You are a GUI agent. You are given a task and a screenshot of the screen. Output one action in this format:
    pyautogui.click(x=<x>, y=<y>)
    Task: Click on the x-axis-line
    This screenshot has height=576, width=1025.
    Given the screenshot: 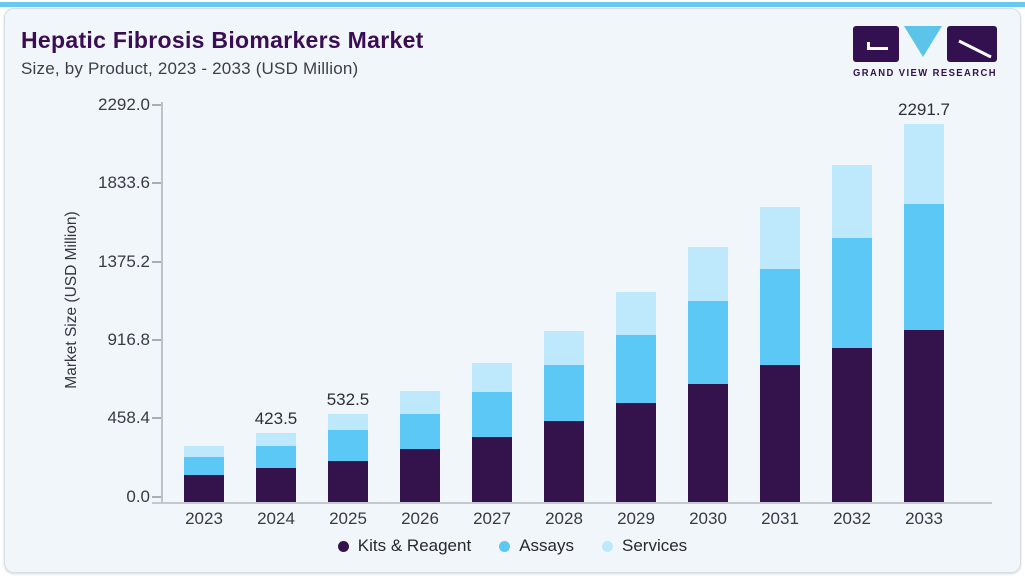 What is the action you would take?
    pyautogui.click(x=572, y=502)
    